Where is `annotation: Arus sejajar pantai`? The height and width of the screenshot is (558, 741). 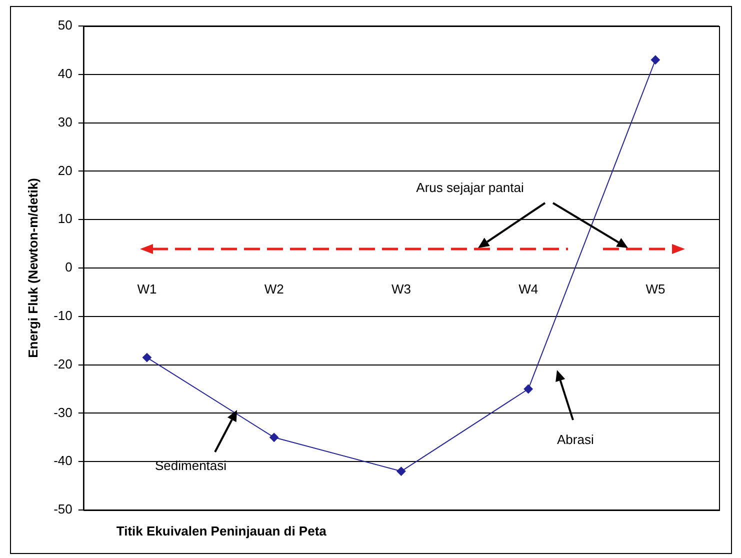
annotation: Arus sejajar pantai is located at coordinates (470, 187).